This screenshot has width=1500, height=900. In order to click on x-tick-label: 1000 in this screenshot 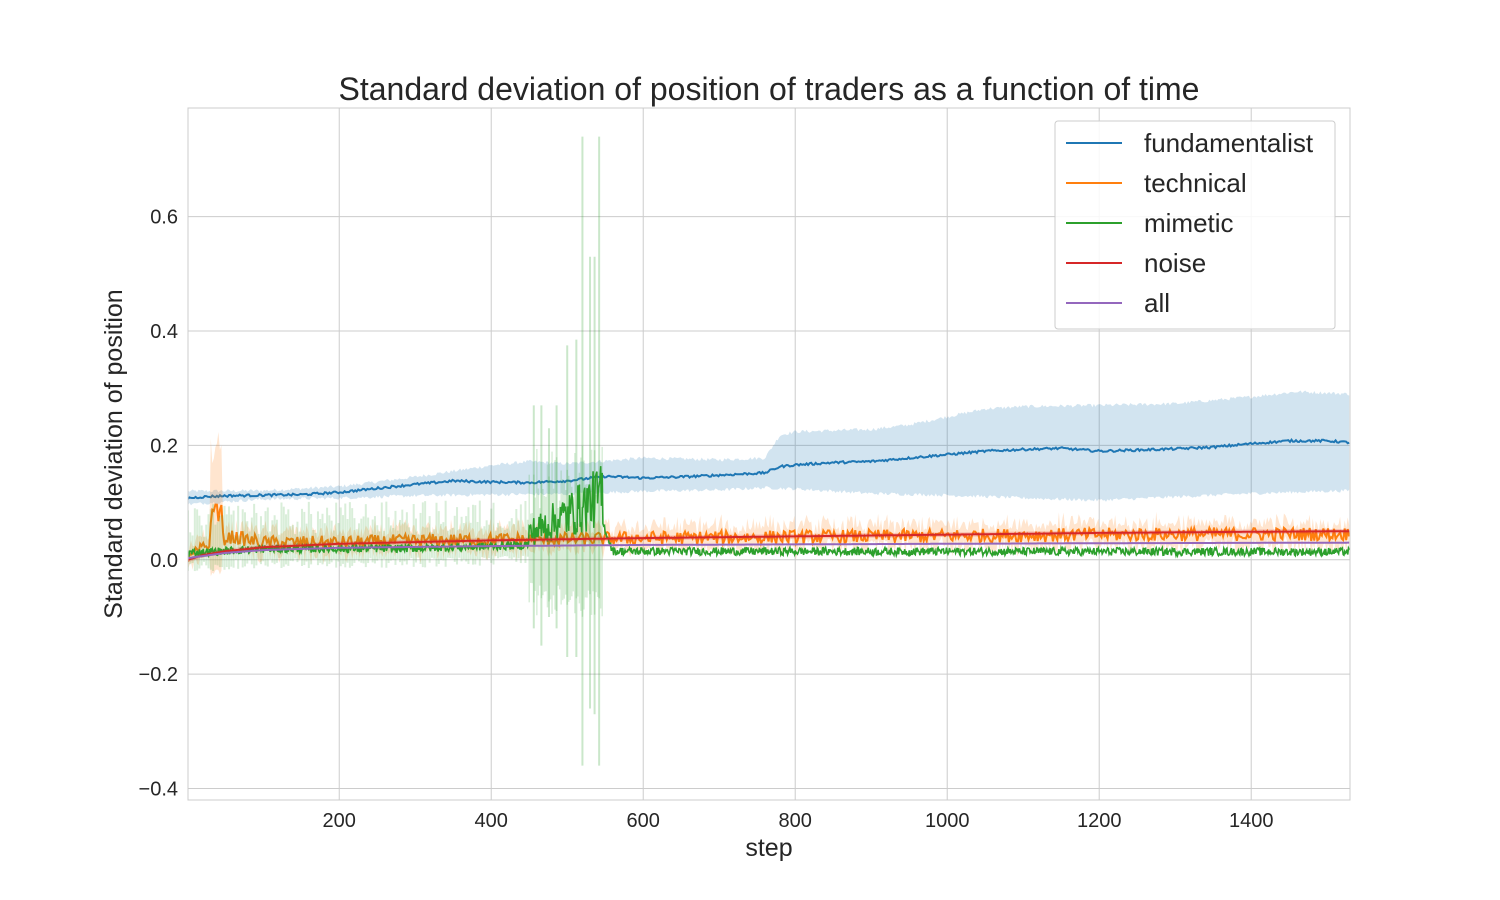, I will do `click(947, 821)`.